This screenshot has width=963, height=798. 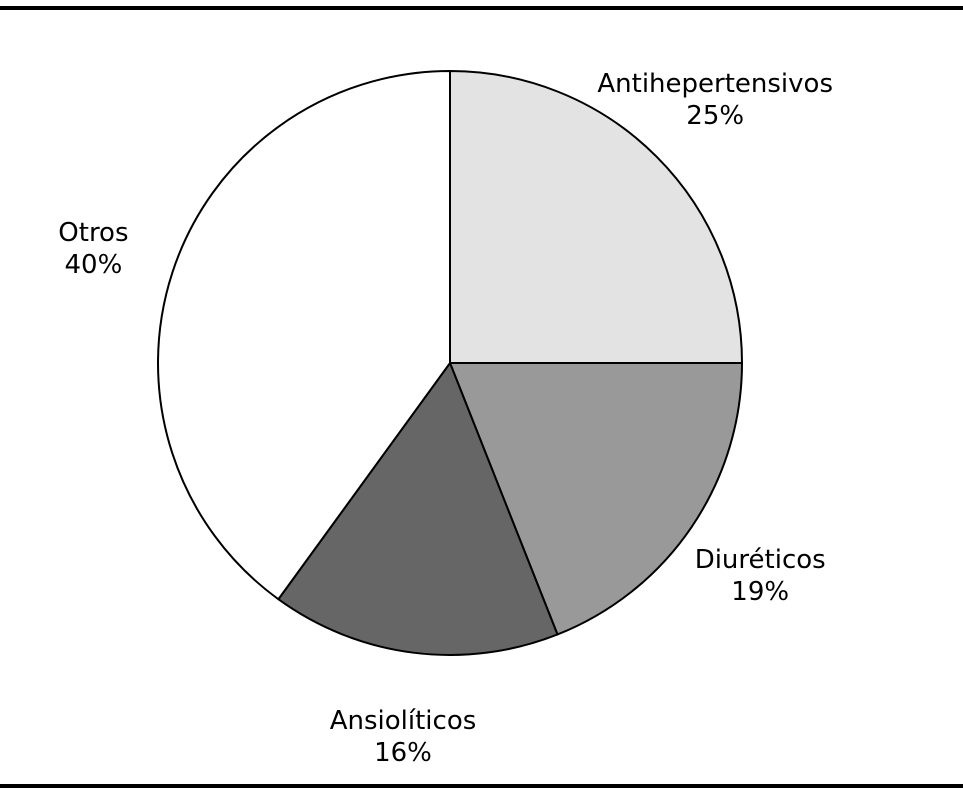 I want to click on top-rule, so click(x=481, y=8).